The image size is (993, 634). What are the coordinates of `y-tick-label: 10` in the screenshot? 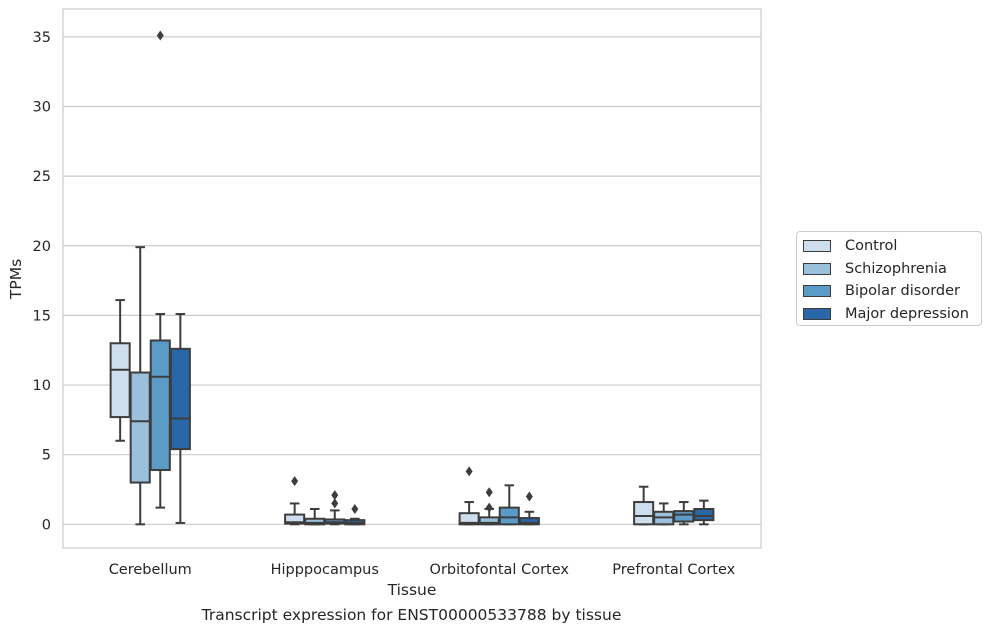 It's located at (42, 386).